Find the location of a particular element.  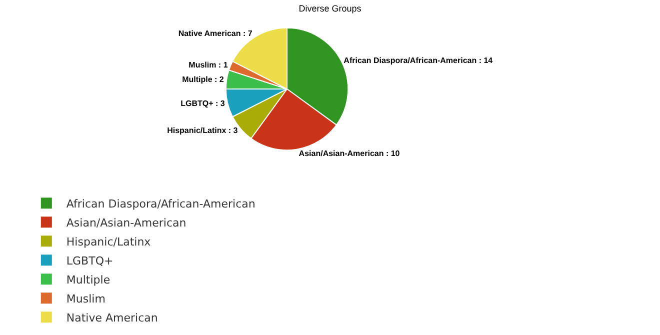

legend-label: Multiple is located at coordinates (88, 279).